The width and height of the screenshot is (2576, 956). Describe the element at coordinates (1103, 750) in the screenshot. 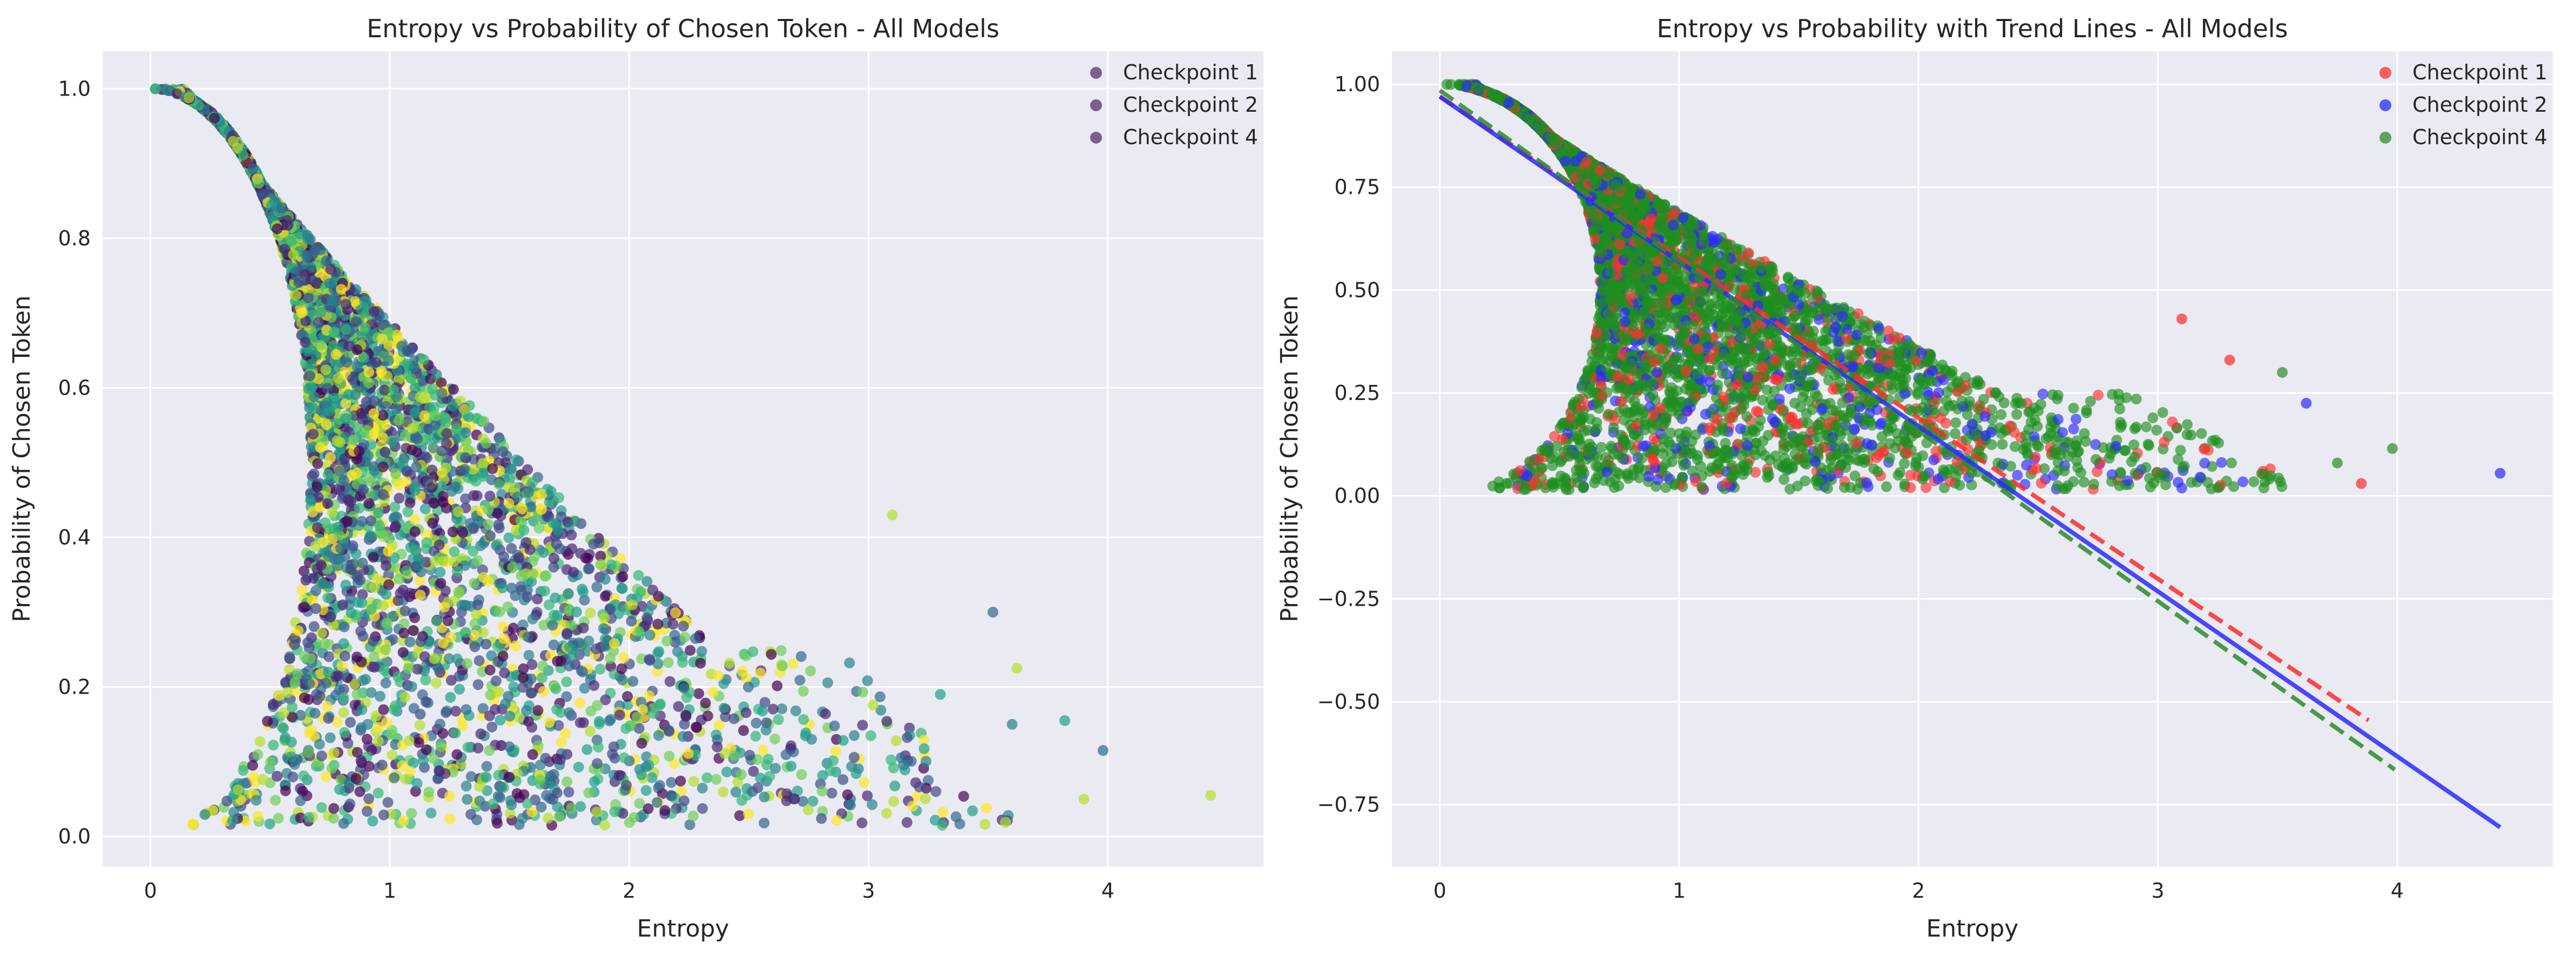

I see `outlier-point` at that location.